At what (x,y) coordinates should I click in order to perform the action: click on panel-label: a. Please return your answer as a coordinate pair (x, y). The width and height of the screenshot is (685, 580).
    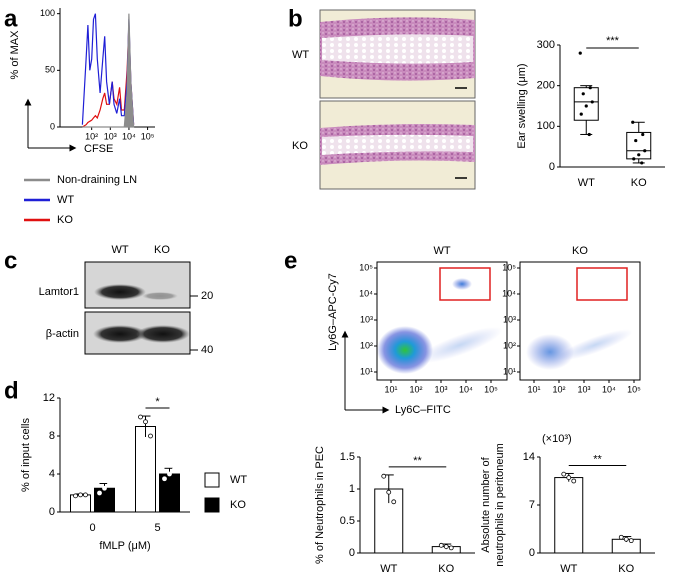
    Looking at the image, I should click on (11, 18).